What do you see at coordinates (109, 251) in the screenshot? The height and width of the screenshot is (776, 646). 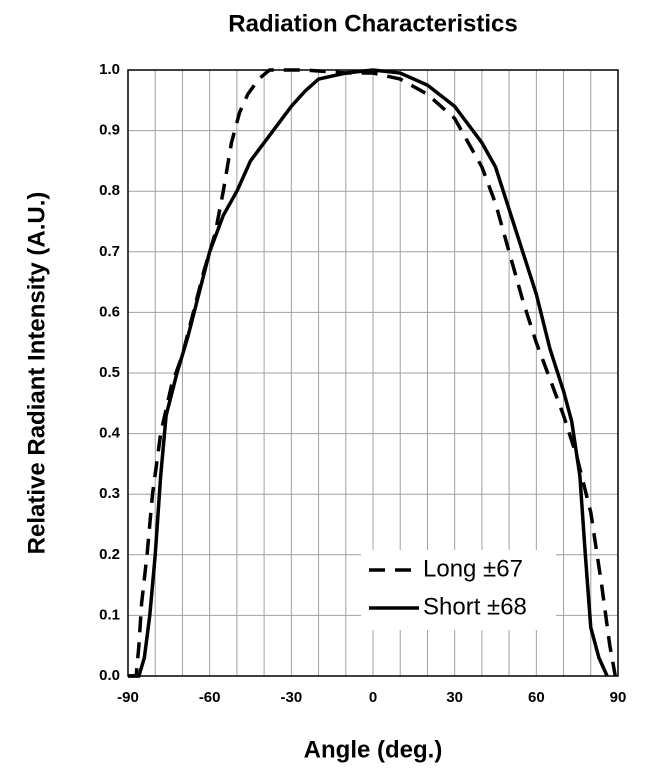 I see `y-tick-label: 0.7` at bounding box center [109, 251].